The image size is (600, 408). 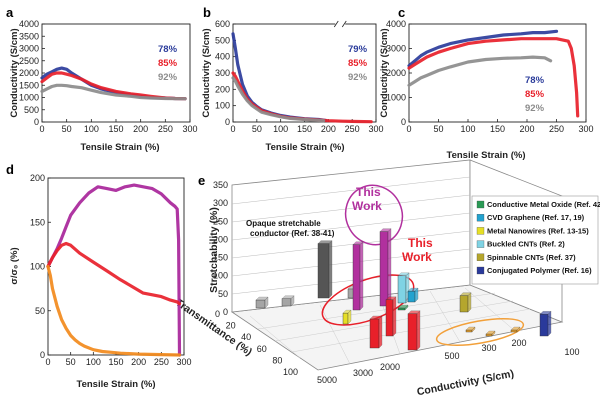 I want to click on panel-b-xtick-label: 50, so click(x=257, y=129).